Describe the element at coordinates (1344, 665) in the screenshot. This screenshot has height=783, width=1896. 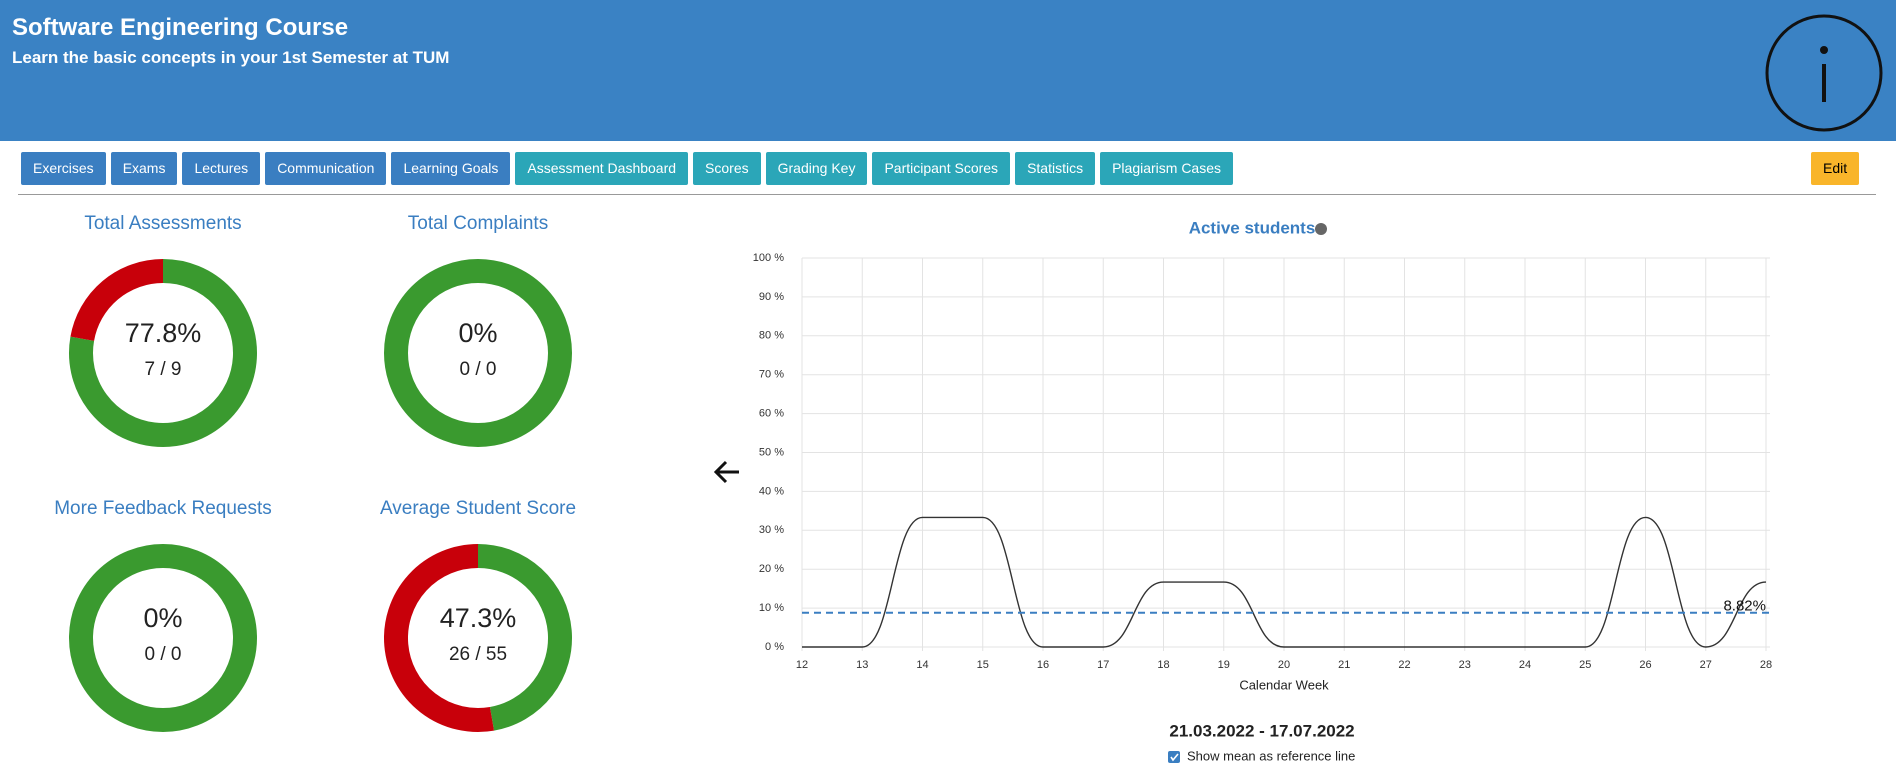
I see `x-tick-label: 21` at that location.